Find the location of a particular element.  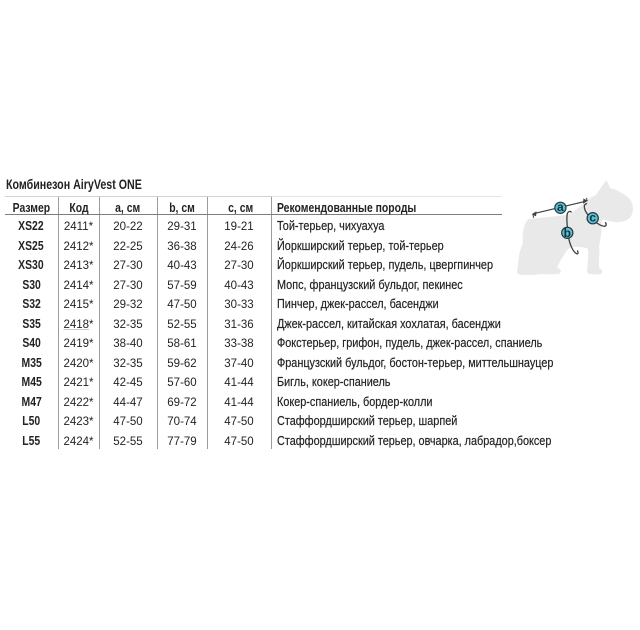

svg-text: a is located at coordinates (560, 207).